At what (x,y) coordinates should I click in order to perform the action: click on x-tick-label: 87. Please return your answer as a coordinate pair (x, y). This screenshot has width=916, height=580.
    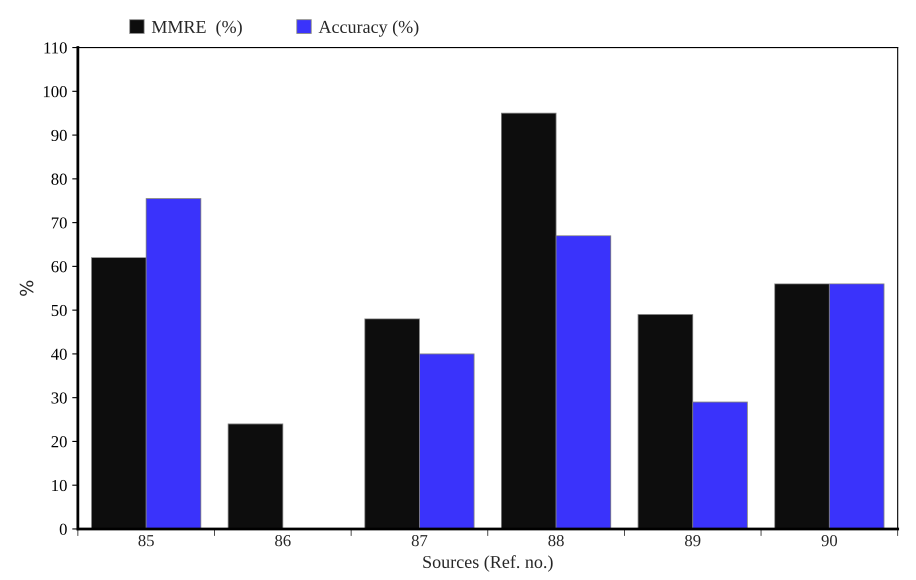
    Looking at the image, I should click on (420, 540).